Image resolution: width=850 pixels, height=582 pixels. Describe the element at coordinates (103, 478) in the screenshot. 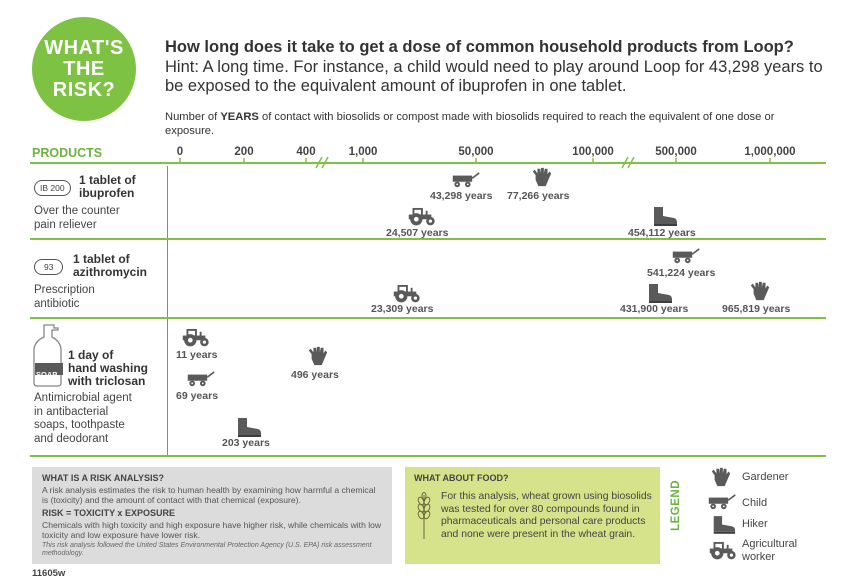

I see `risk-heading: WHAT IS A RISK ANALYSIS?` at that location.